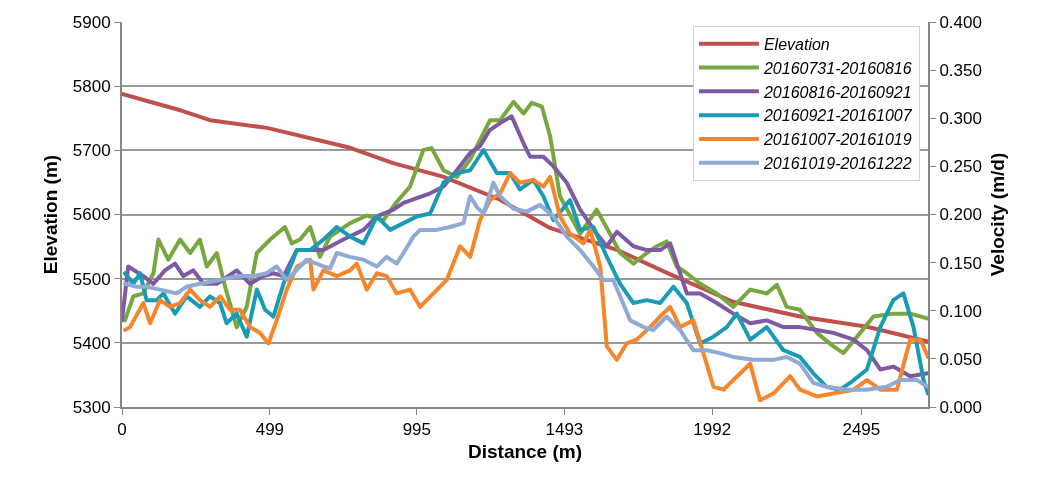 This screenshot has width=1053, height=482. Describe the element at coordinates (837, 116) in the screenshot. I see `legend-label: 20160921-20161007` at that location.